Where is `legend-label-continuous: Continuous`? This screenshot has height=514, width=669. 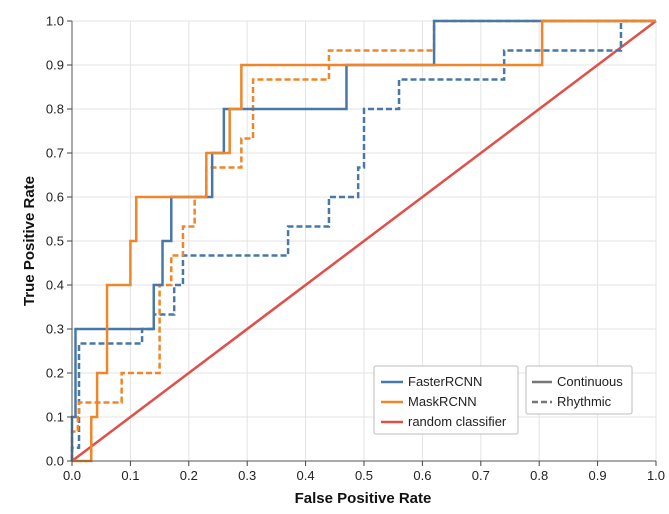
legend-label-continuous: Continuous is located at coordinates (590, 381).